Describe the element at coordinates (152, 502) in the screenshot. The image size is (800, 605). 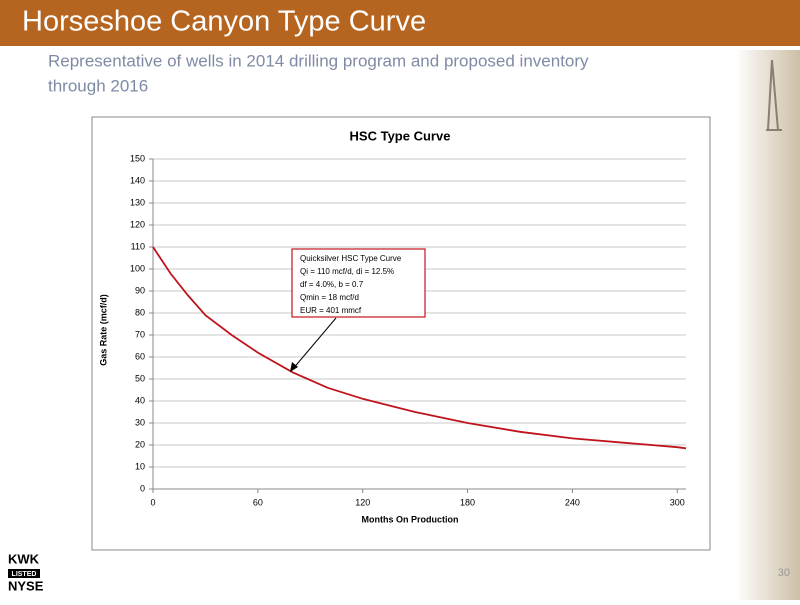
I see `x-tick-label: 0` at that location.